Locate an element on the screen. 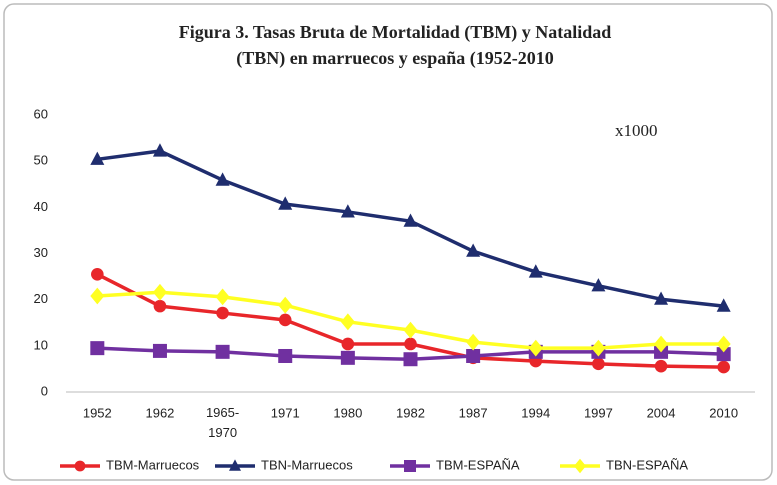  y-tick-label: 10 is located at coordinates (41, 344).